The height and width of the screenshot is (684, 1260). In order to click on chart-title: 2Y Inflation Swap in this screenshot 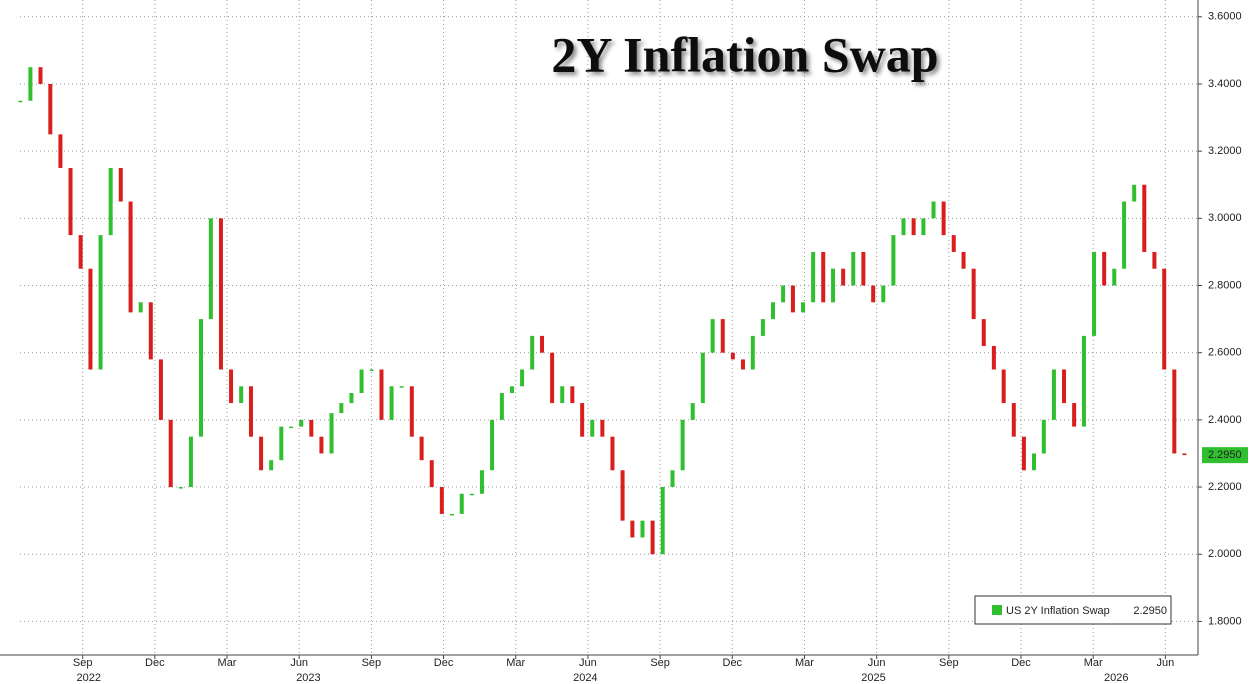, I will do `click(744, 54)`.